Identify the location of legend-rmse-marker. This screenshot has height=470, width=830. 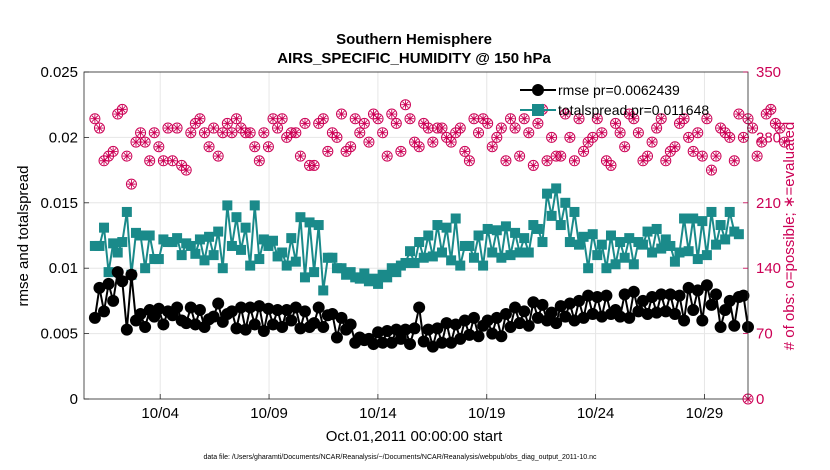
(538, 90).